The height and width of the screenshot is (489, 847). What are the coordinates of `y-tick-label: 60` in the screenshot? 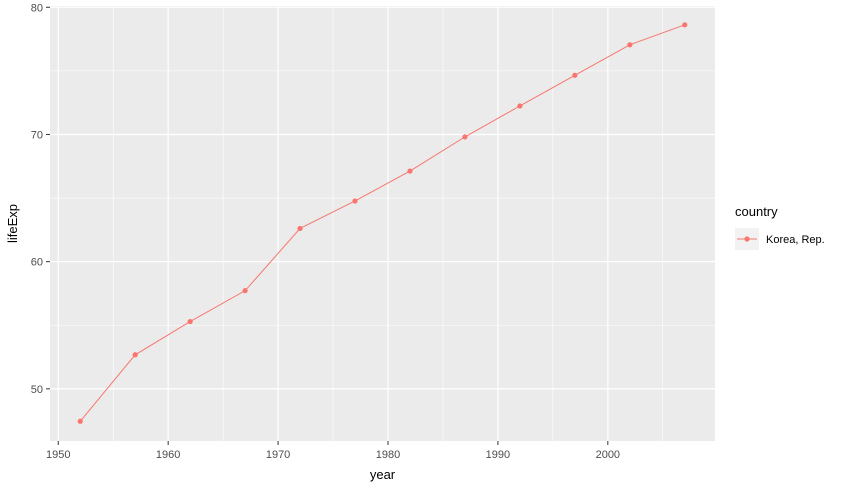 It's located at (37, 263).